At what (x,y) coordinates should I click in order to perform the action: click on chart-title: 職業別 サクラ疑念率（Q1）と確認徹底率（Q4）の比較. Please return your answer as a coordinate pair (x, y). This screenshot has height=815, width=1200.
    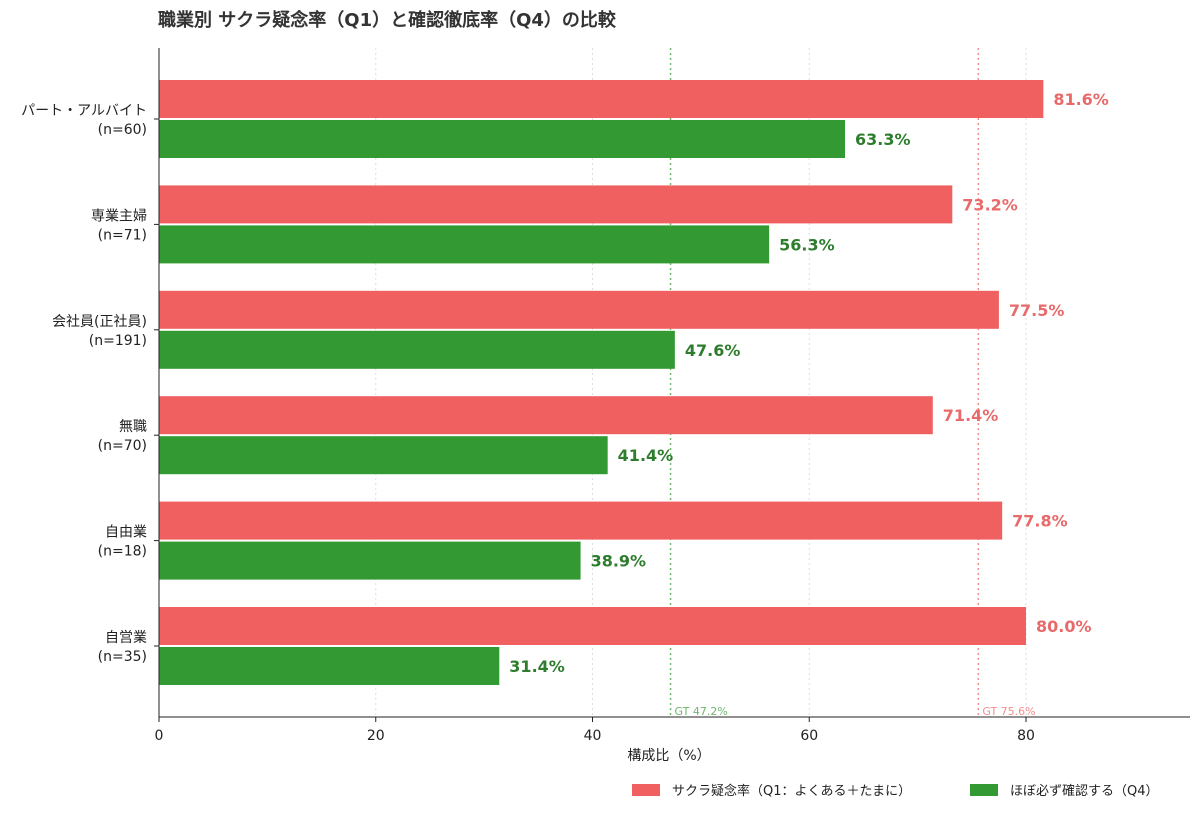
    Looking at the image, I should click on (387, 20).